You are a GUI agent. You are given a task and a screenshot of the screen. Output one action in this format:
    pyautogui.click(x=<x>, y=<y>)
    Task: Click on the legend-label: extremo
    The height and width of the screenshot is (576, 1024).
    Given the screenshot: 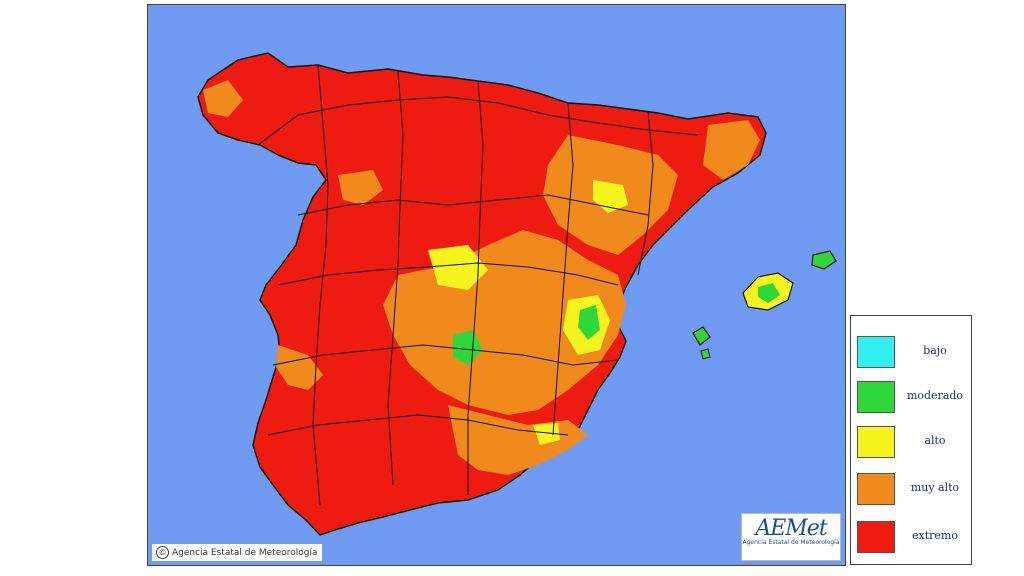 What is the action you would take?
    pyautogui.click(x=935, y=535)
    